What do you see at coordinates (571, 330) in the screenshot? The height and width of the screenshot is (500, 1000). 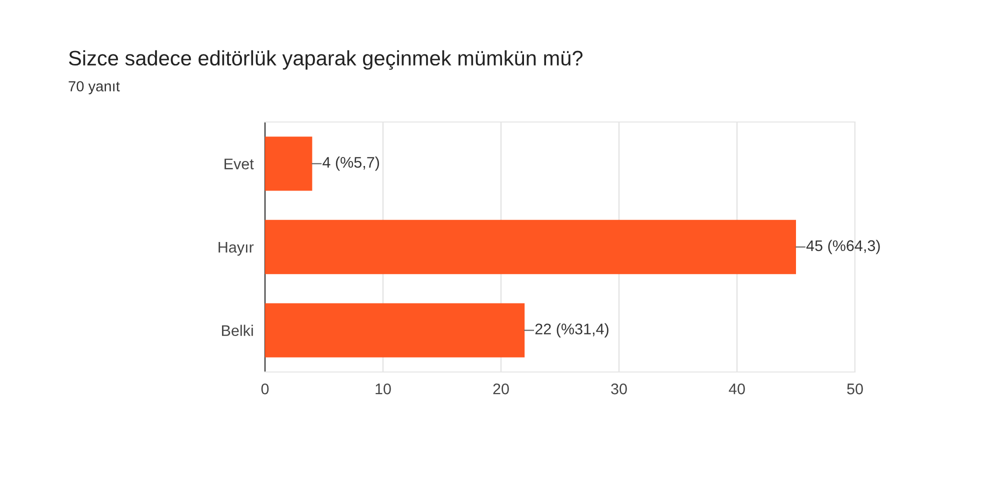 I see `data-label: 22 (%31,4)` at bounding box center [571, 330].